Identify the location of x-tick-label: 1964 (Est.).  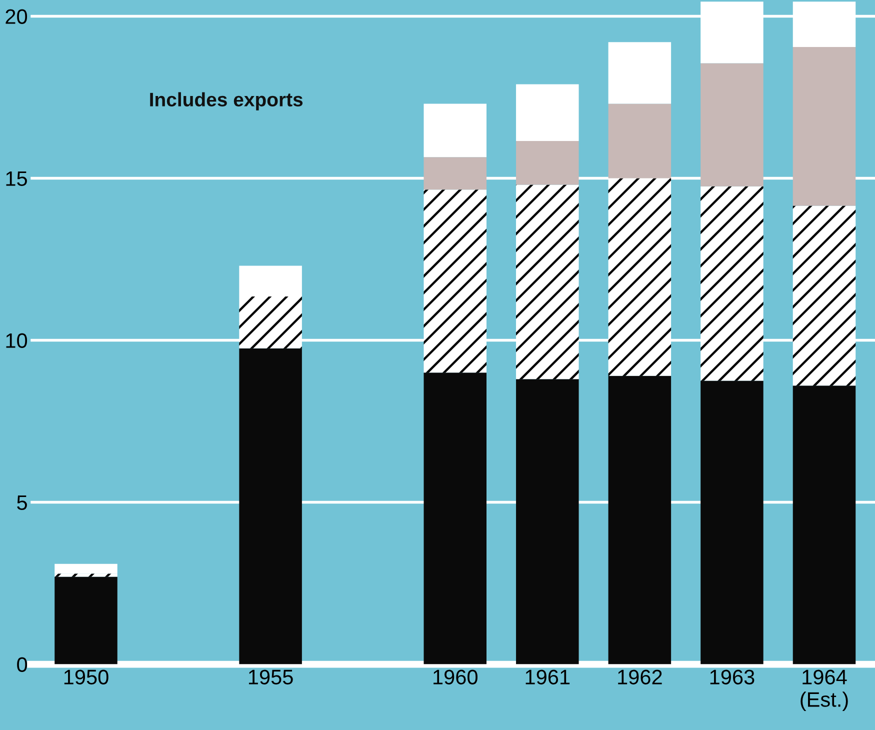
(824, 691).